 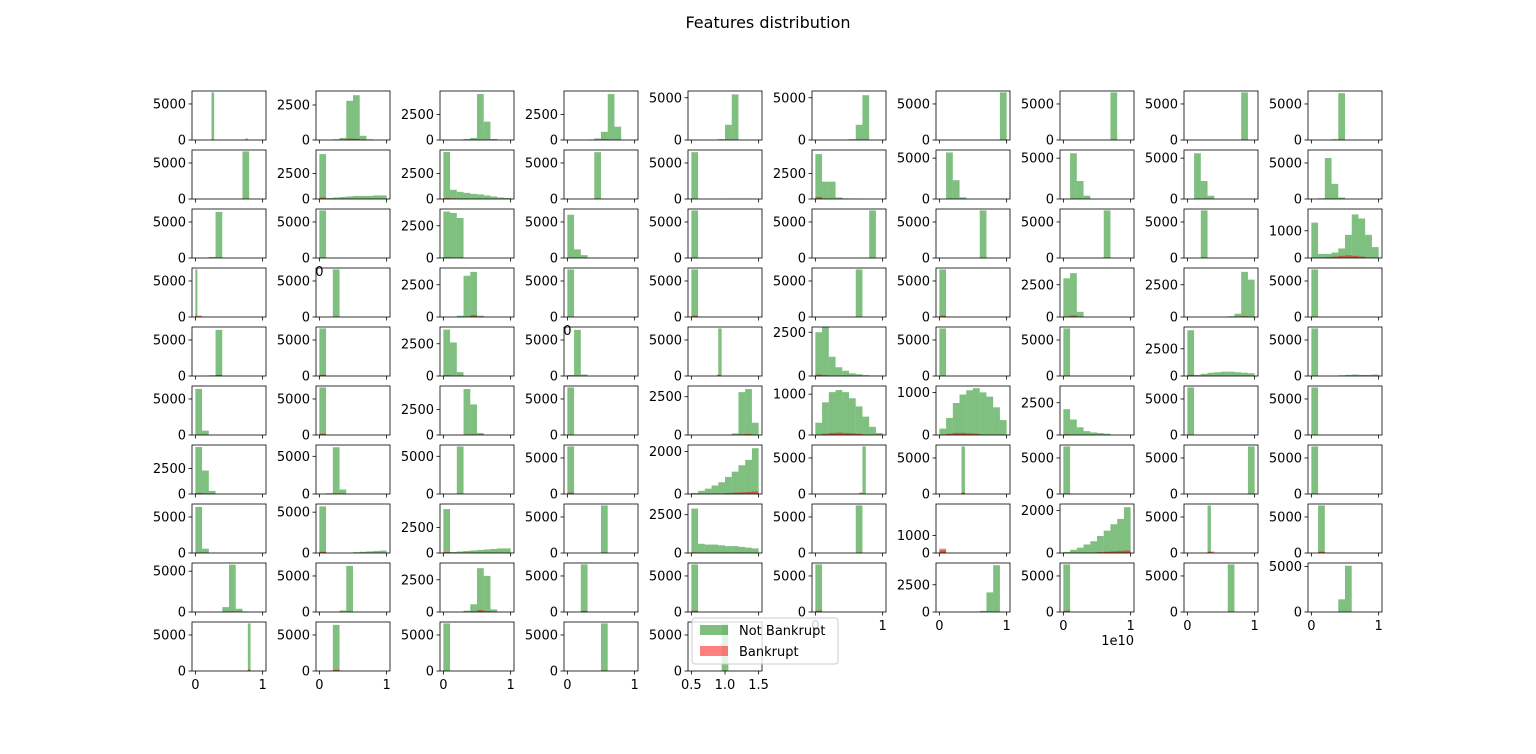 I want to click on y-tick-label: 2500, so click(x=541, y=115).